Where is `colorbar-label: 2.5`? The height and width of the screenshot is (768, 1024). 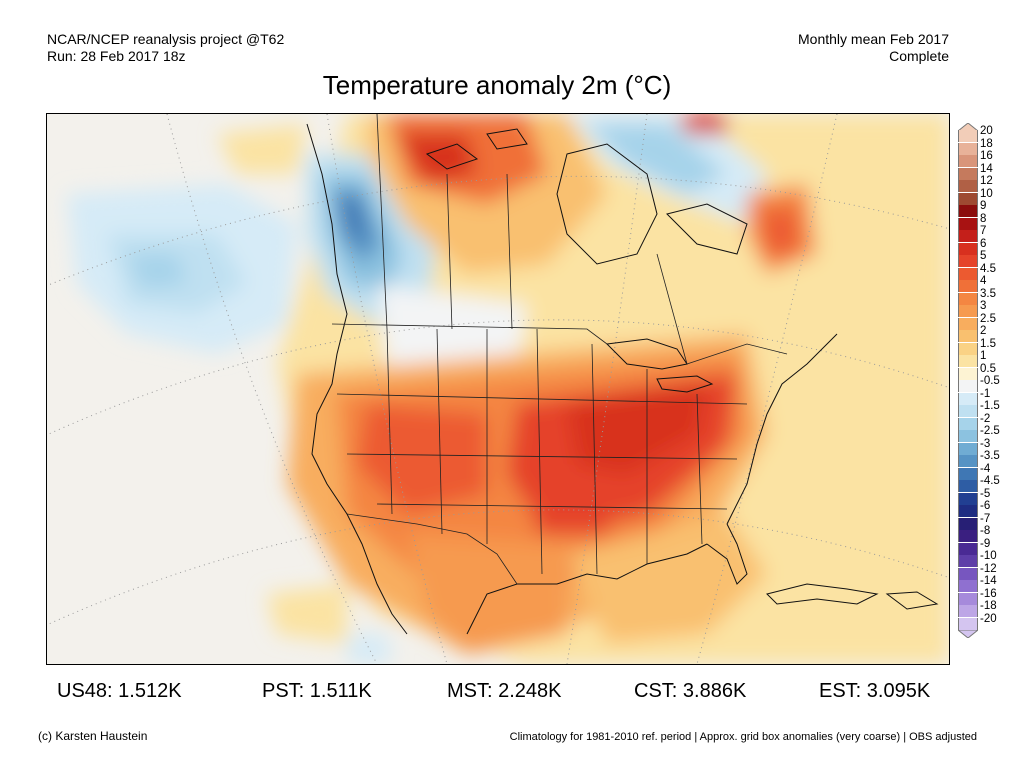 colorbar-label: 2.5 is located at coordinates (988, 318).